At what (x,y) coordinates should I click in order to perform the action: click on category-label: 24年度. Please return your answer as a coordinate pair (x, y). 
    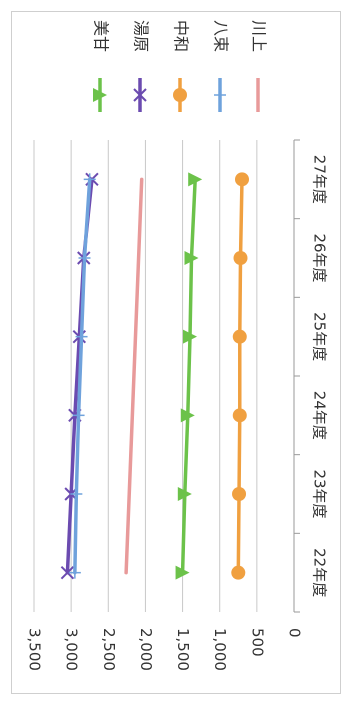
    Looking at the image, I should click on (320, 415).